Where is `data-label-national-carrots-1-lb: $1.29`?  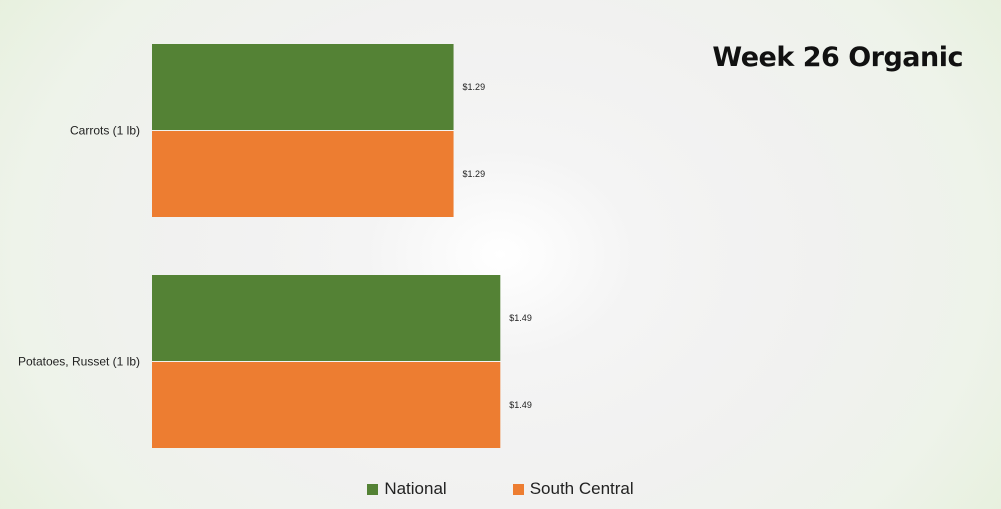 data-label-national-carrots-1-lb: $1.29 is located at coordinates (474, 87).